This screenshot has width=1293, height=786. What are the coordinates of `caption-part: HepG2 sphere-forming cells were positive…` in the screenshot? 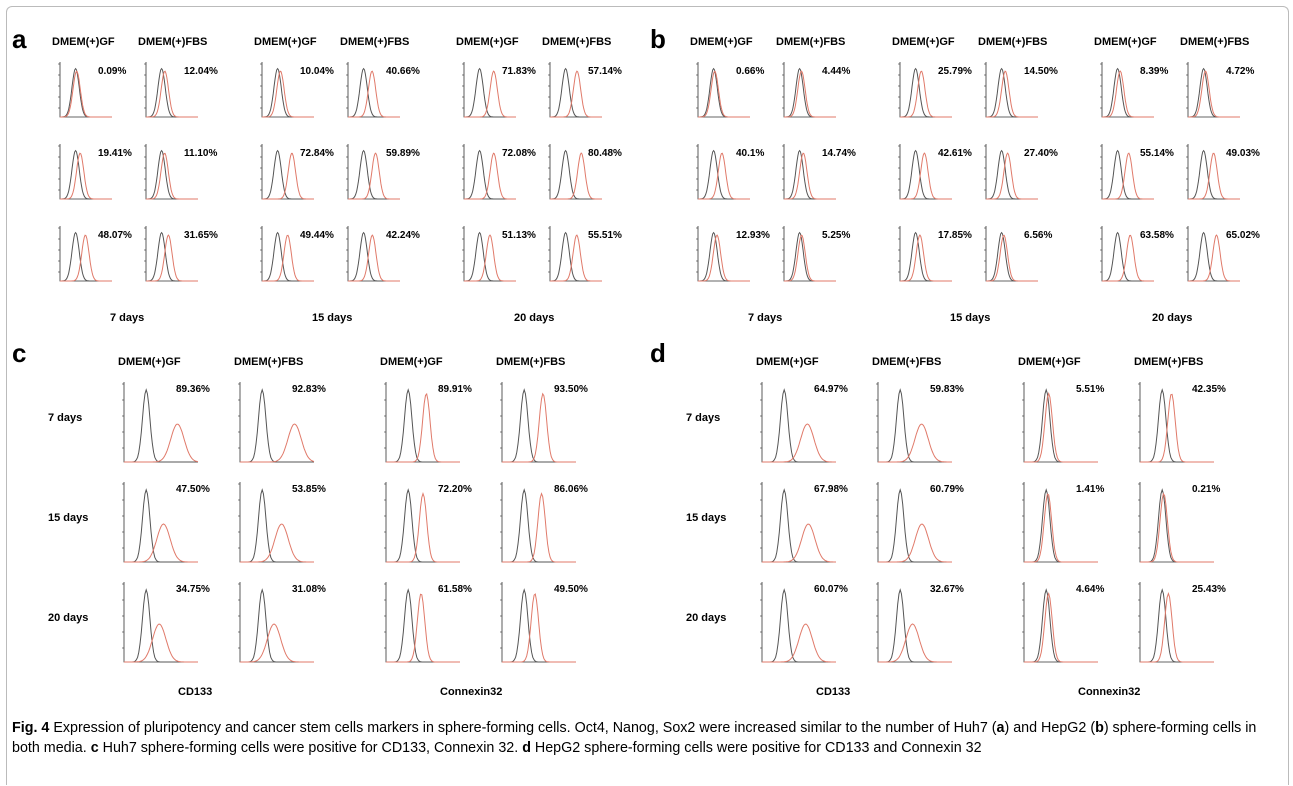 It's located at (756, 748).